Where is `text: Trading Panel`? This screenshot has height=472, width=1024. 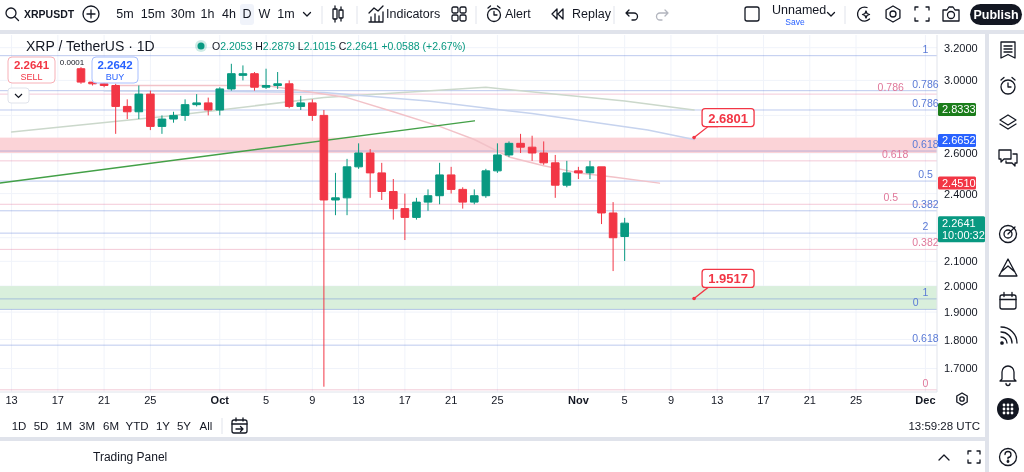 text: Trading Panel is located at coordinates (130, 457).